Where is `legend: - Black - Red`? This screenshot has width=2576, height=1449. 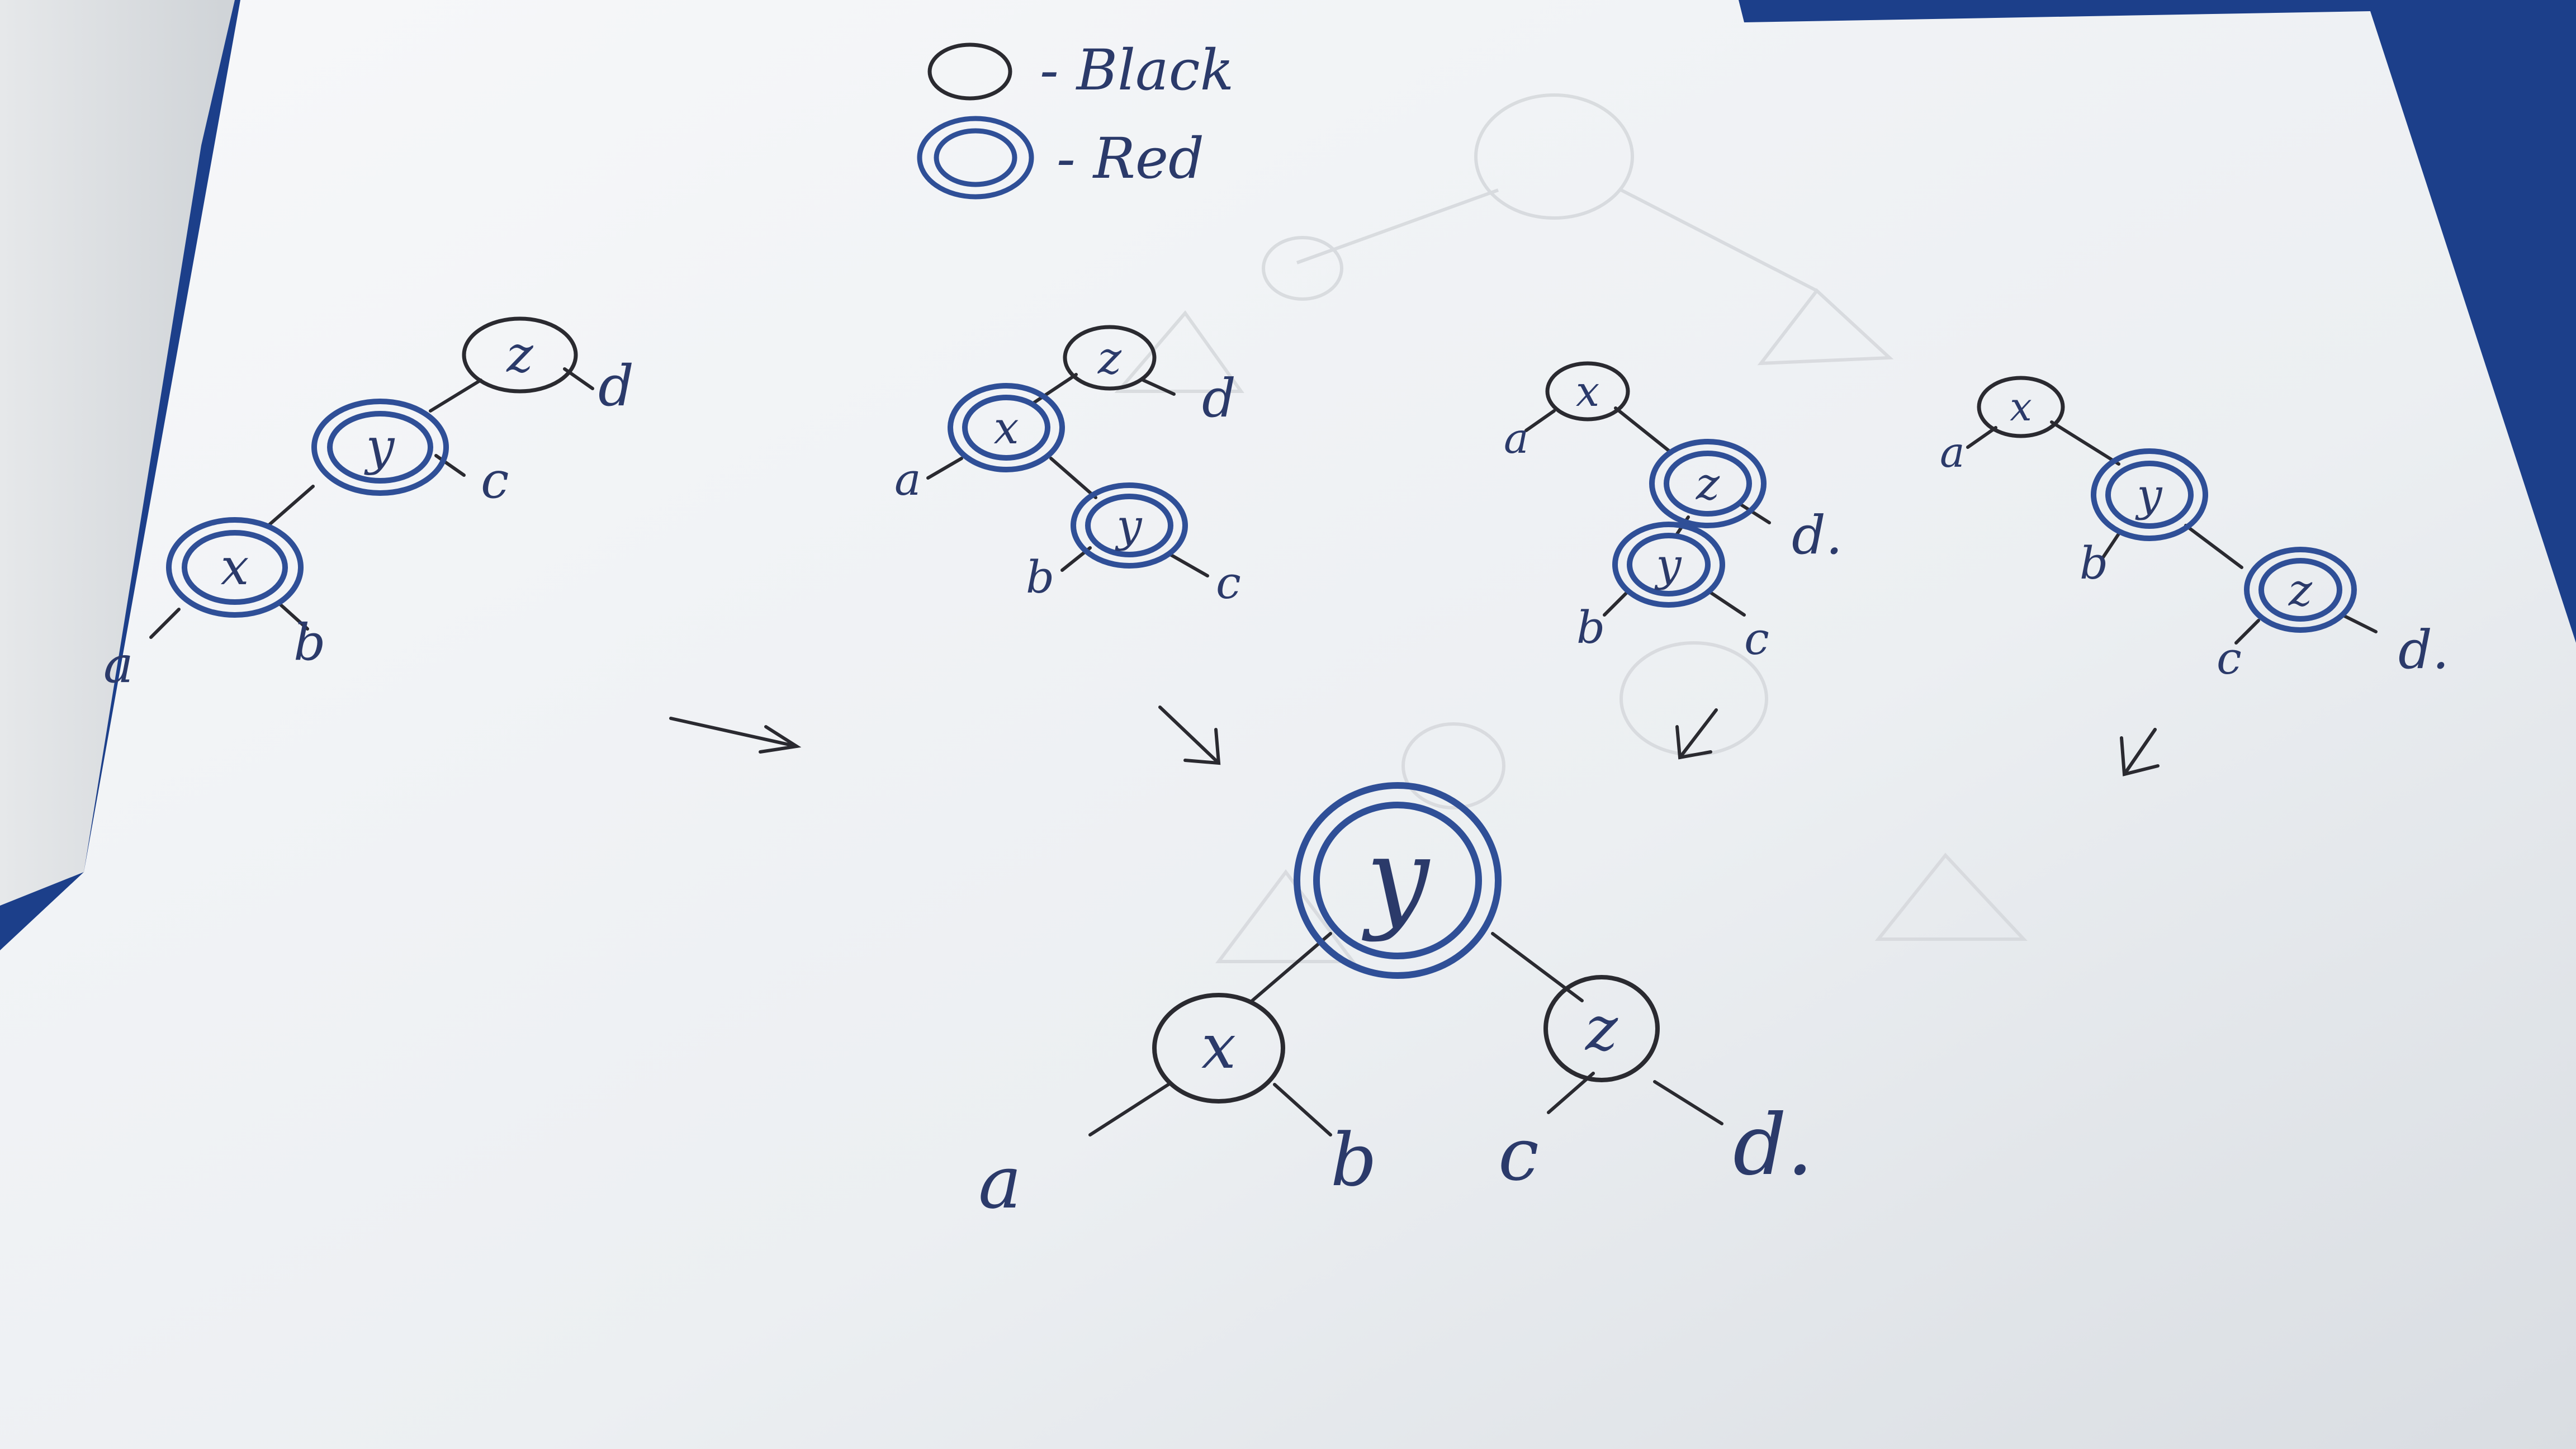
legend: - Black - Red is located at coordinates (1075, 118).